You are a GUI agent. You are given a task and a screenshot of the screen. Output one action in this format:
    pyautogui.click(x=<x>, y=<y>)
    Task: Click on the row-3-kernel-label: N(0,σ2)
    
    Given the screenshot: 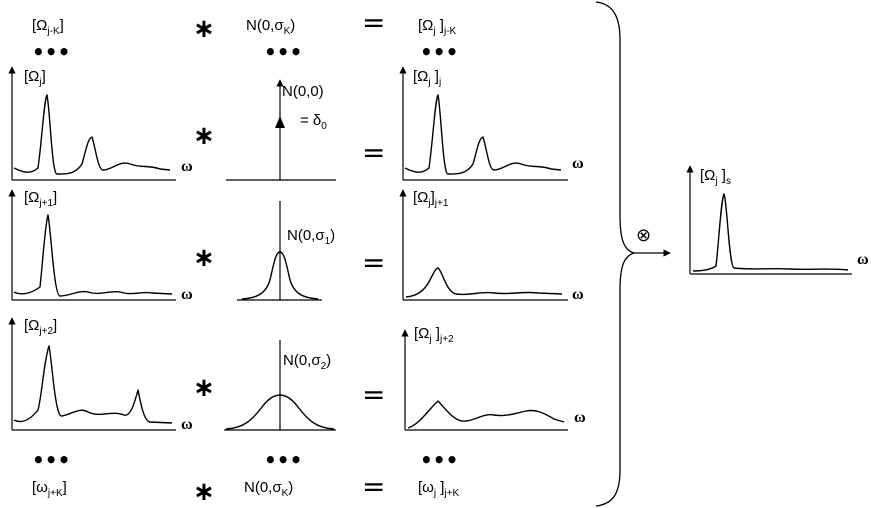 What is the action you would take?
    pyautogui.click(x=307, y=362)
    